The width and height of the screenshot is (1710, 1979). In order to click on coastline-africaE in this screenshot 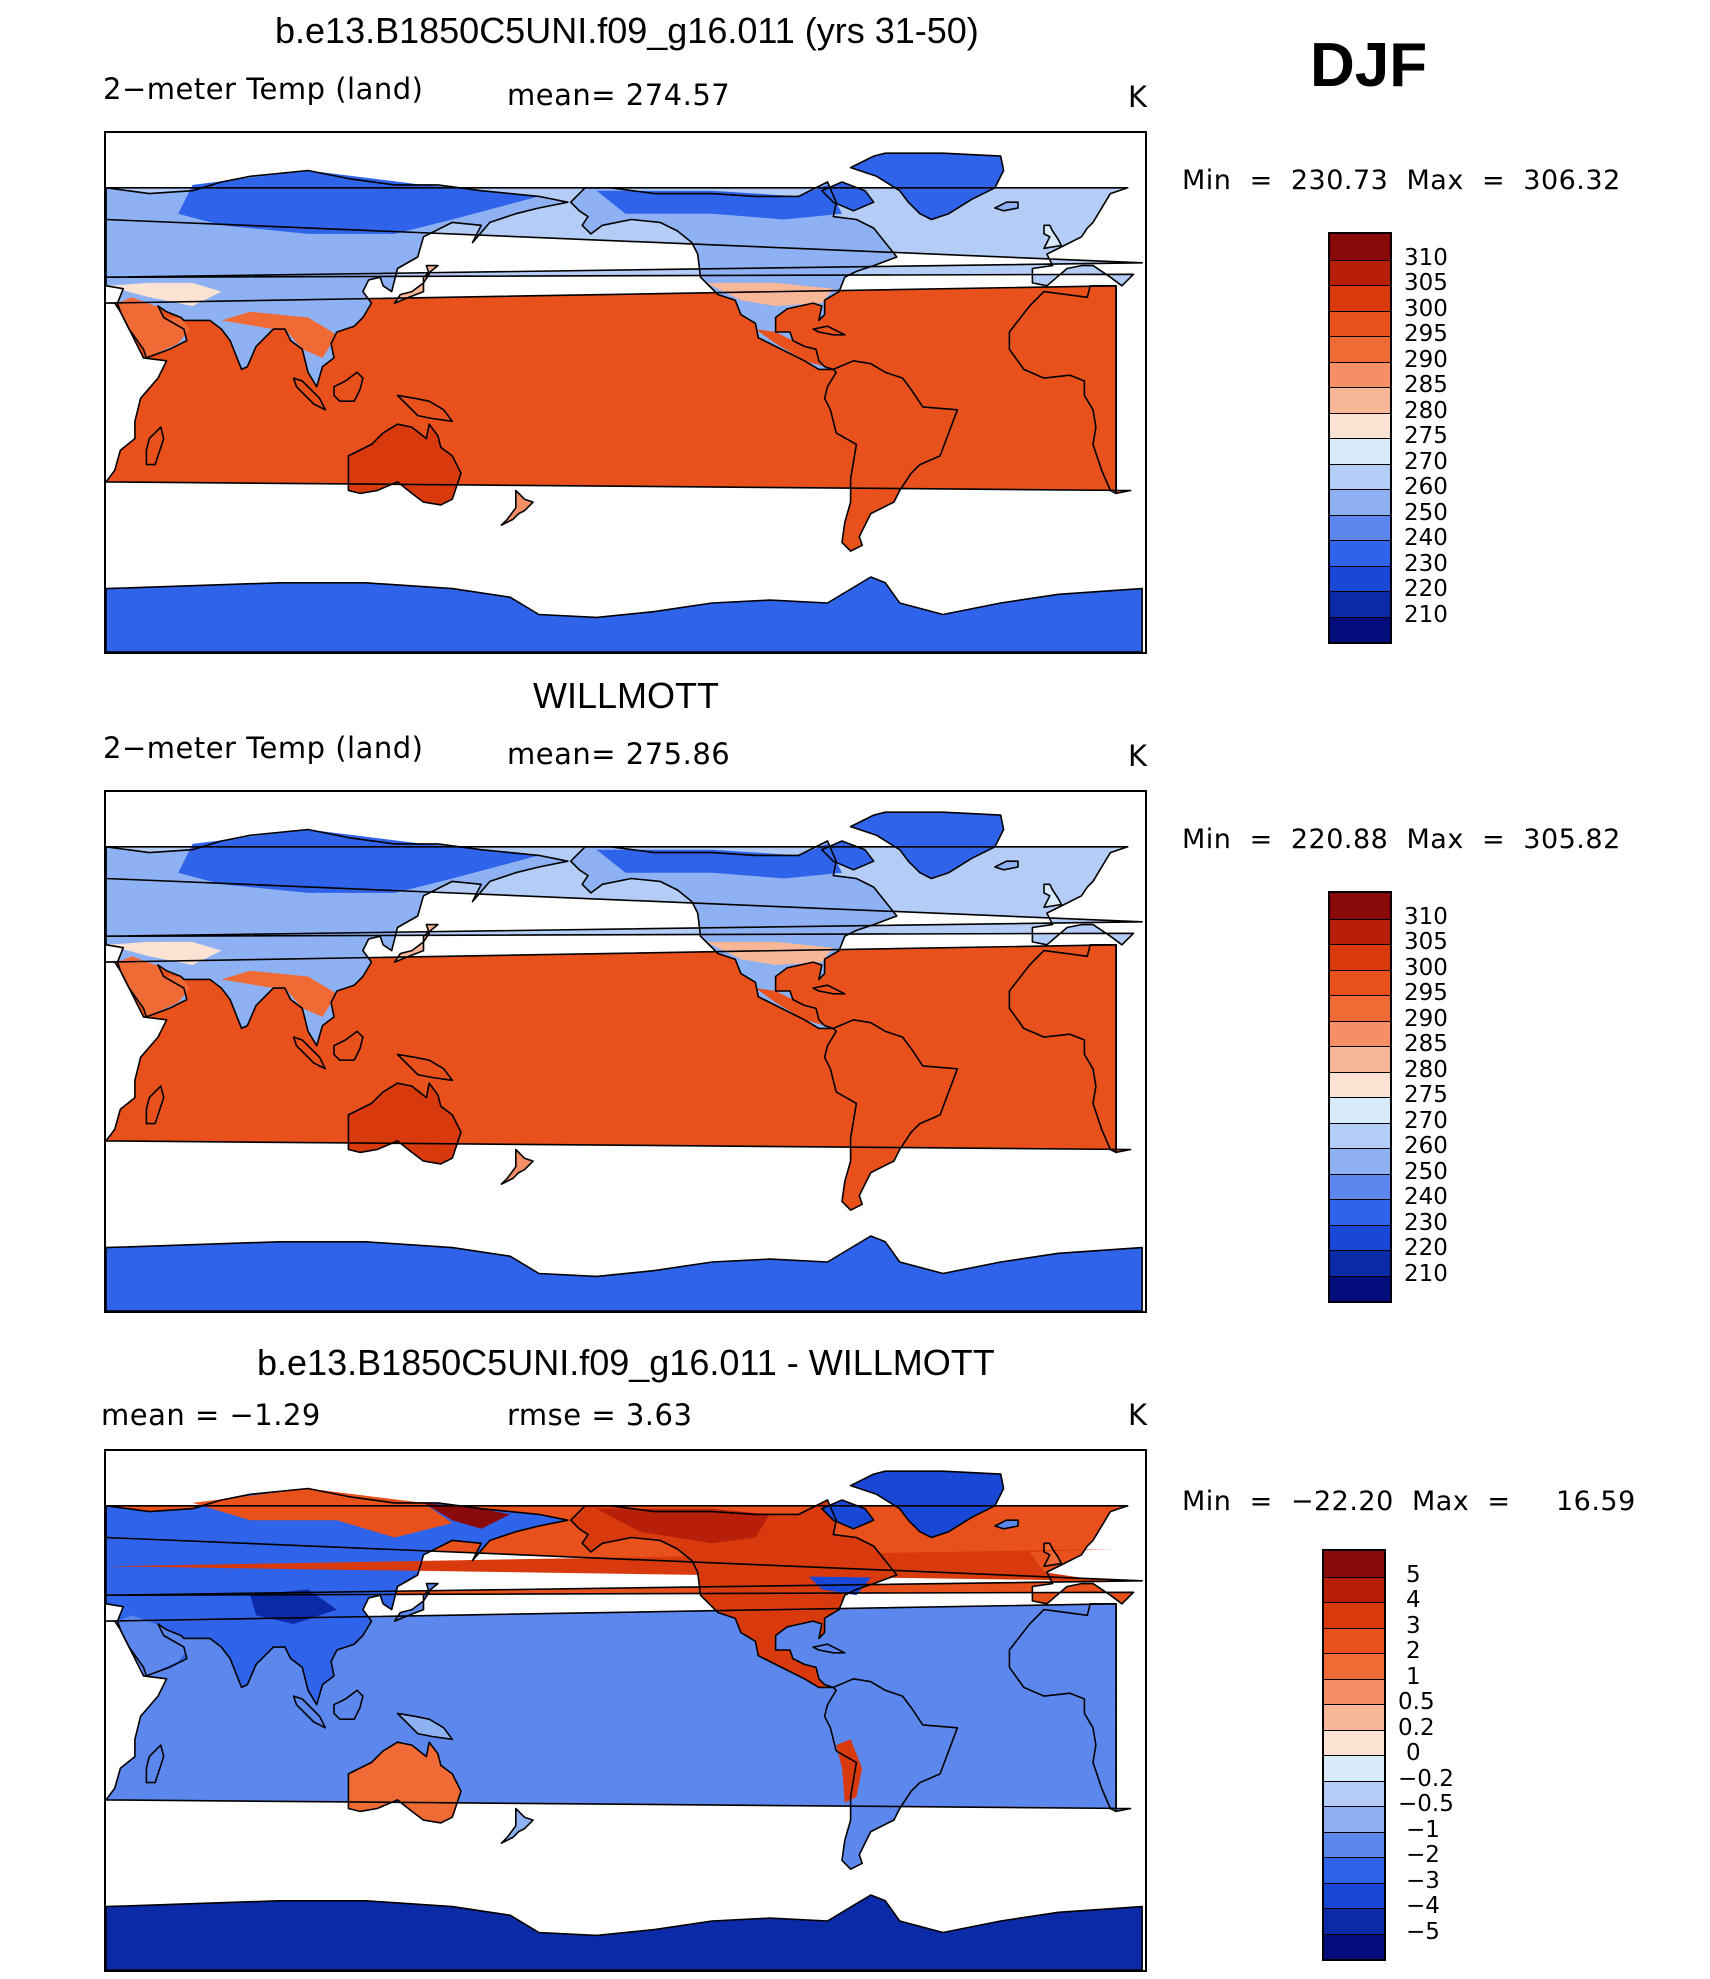, I will do `click(1062, 1708)`.